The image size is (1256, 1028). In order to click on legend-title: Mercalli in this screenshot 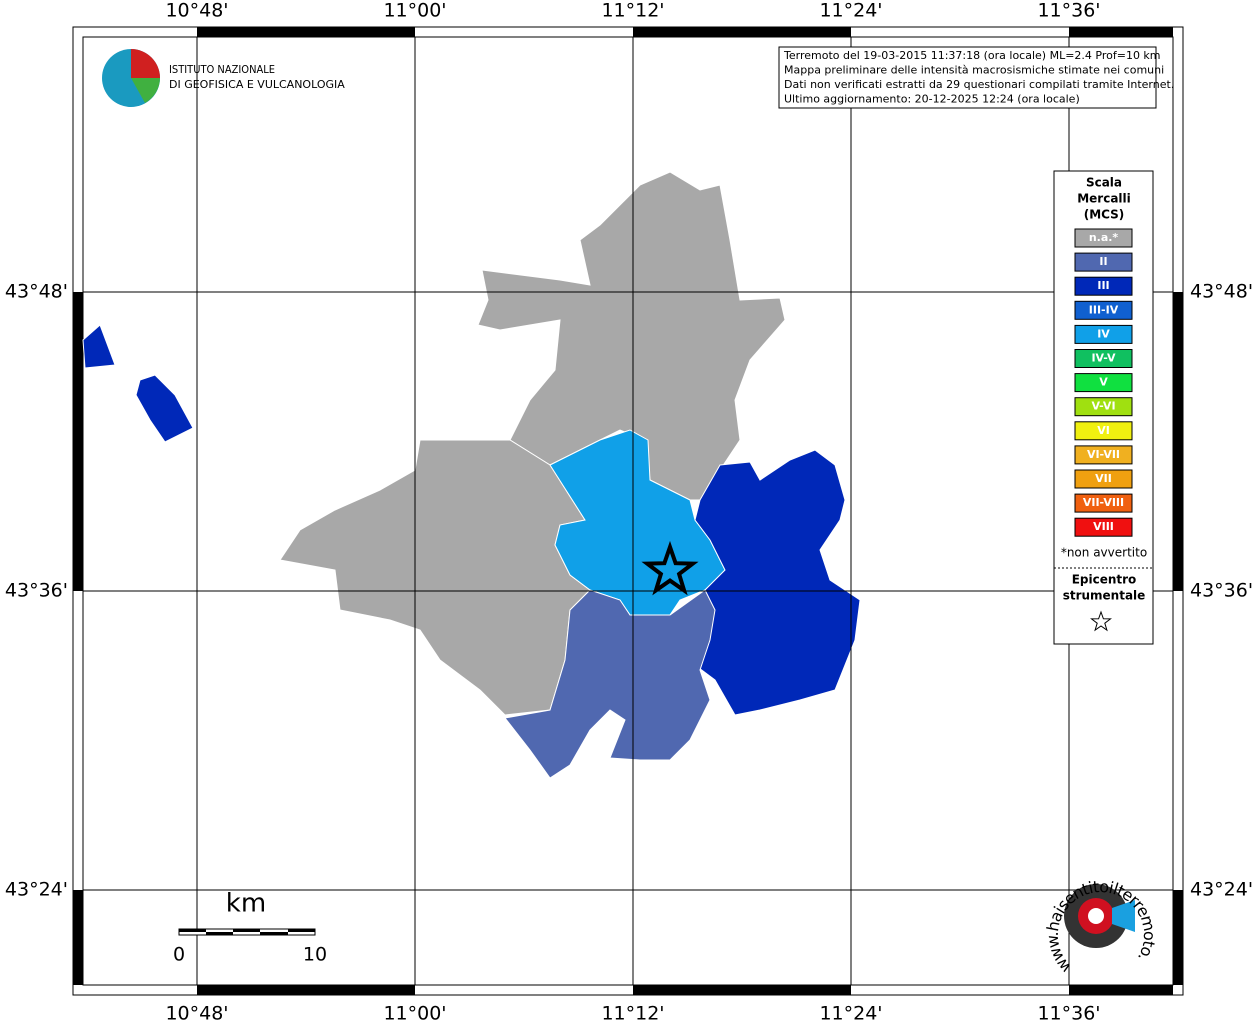, I will do `click(1104, 199)`.